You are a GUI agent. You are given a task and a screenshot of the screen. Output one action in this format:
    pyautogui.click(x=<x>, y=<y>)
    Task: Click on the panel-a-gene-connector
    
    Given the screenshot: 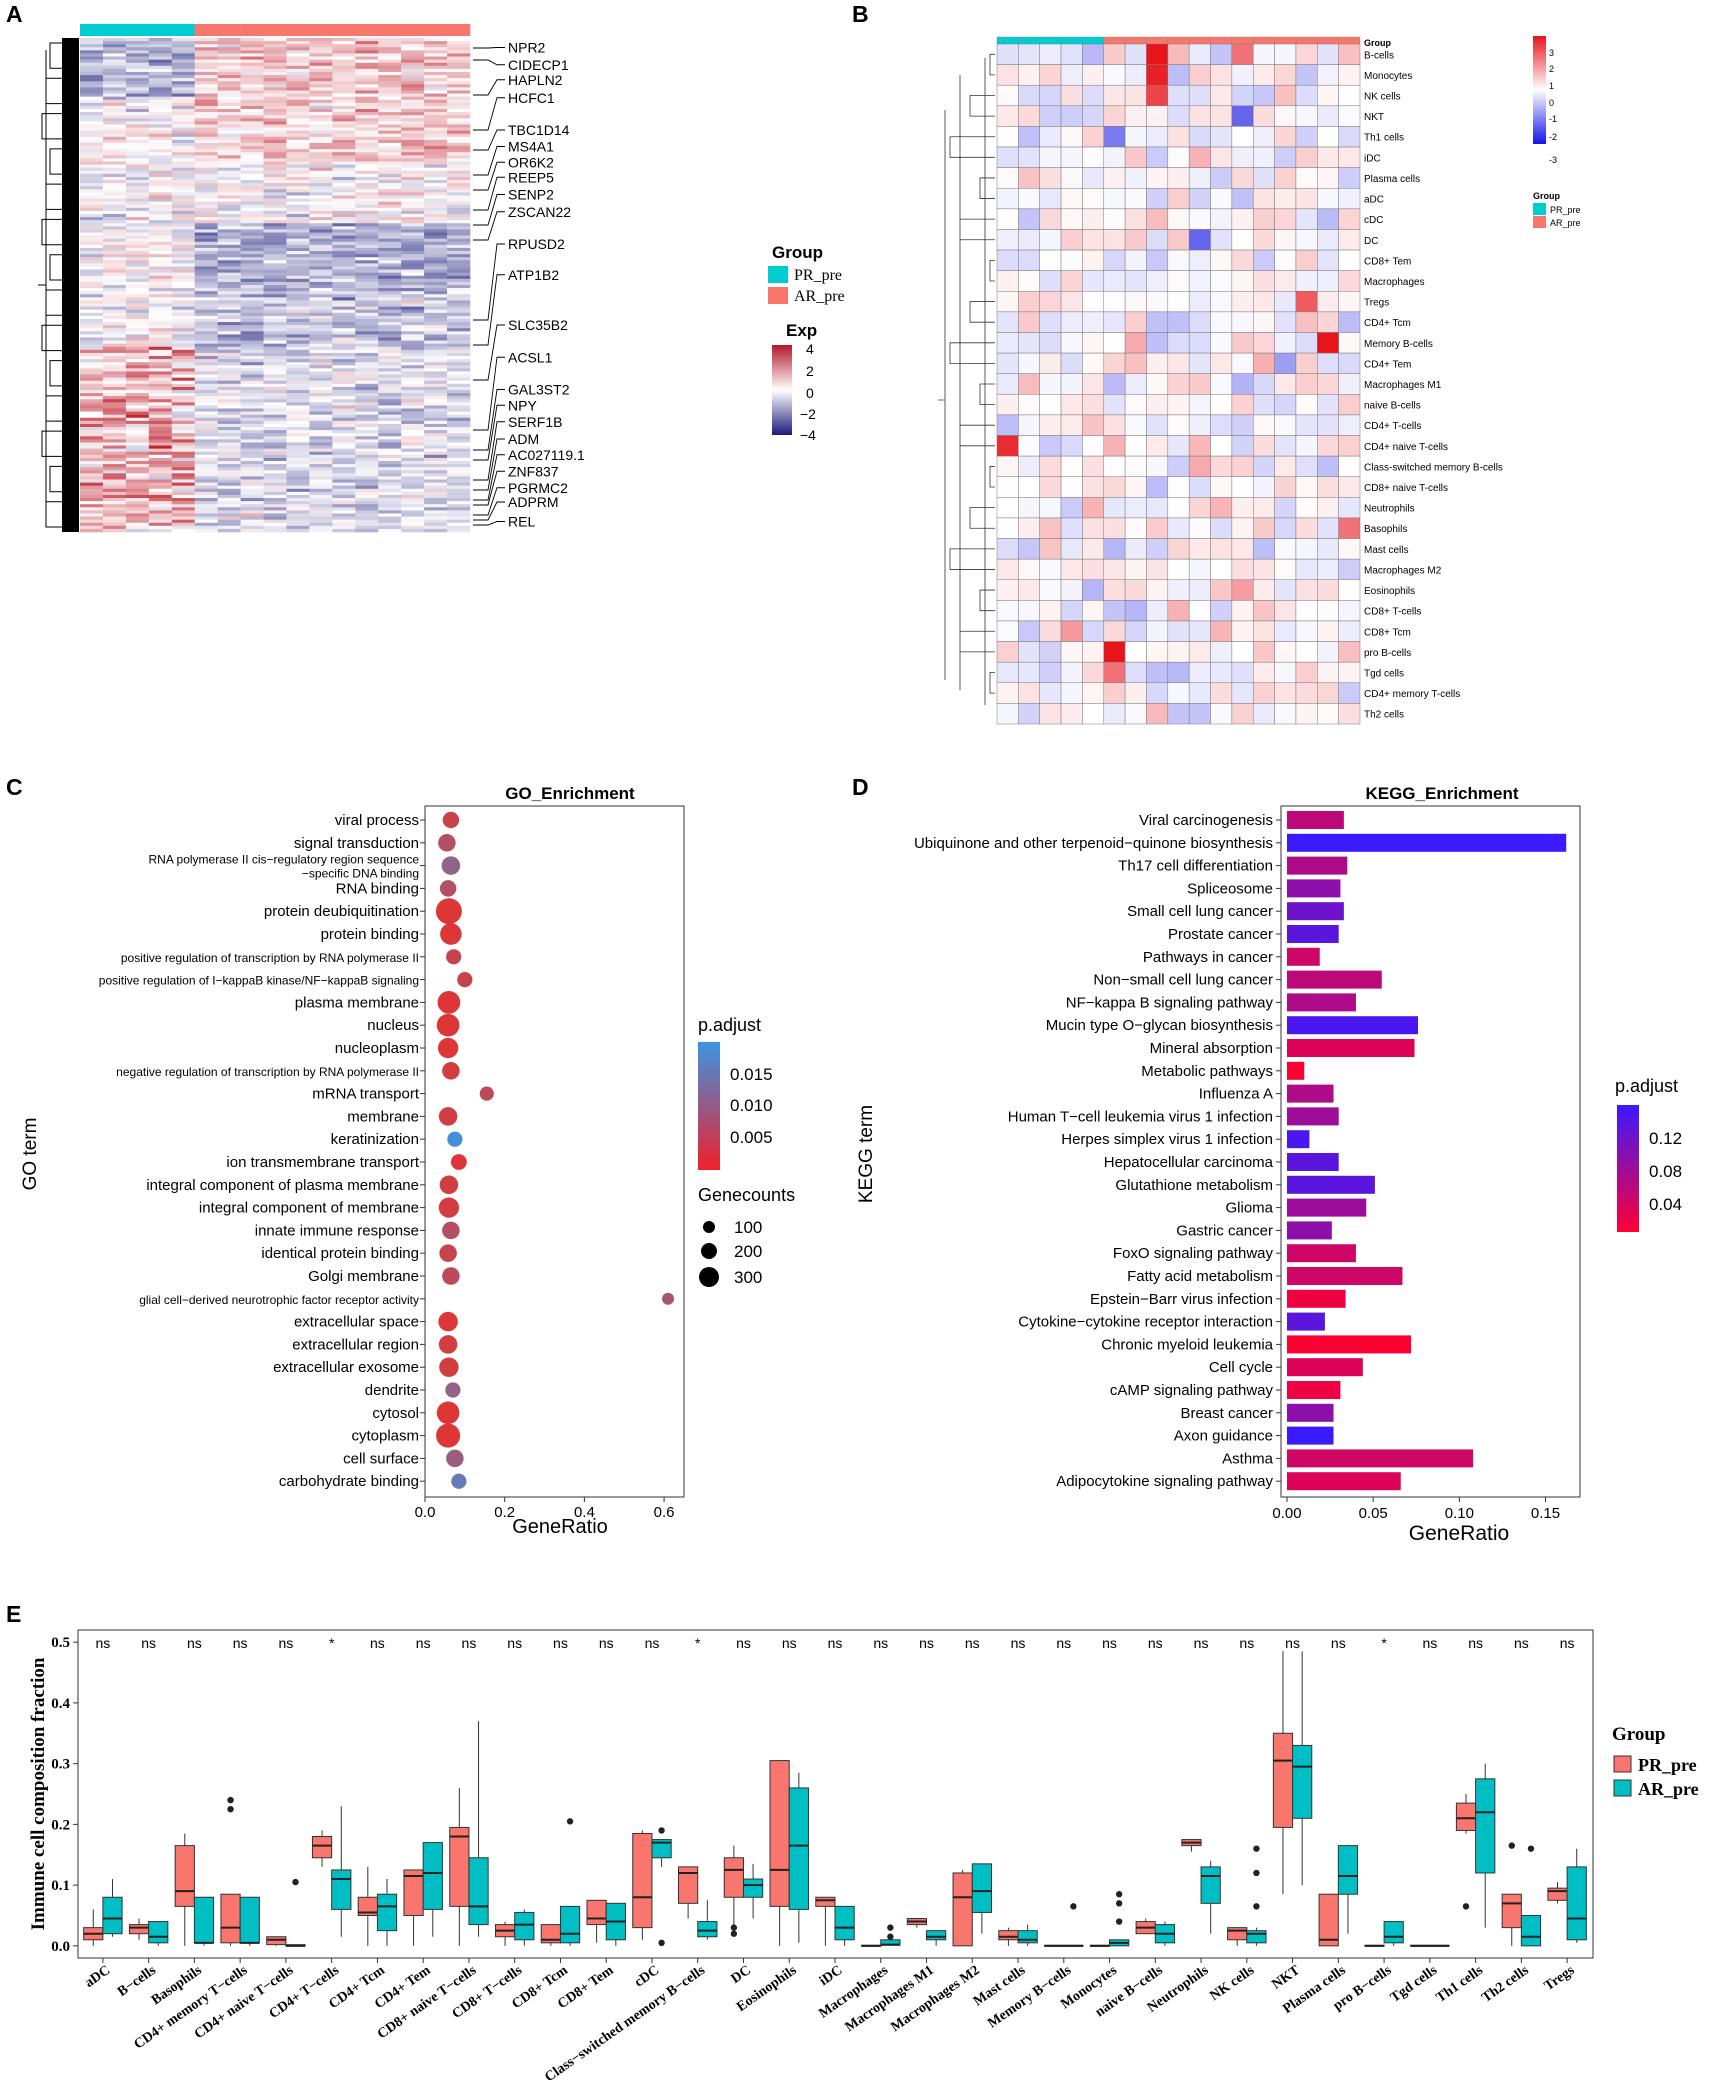 What is the action you would take?
    pyautogui.click(x=489, y=140)
    